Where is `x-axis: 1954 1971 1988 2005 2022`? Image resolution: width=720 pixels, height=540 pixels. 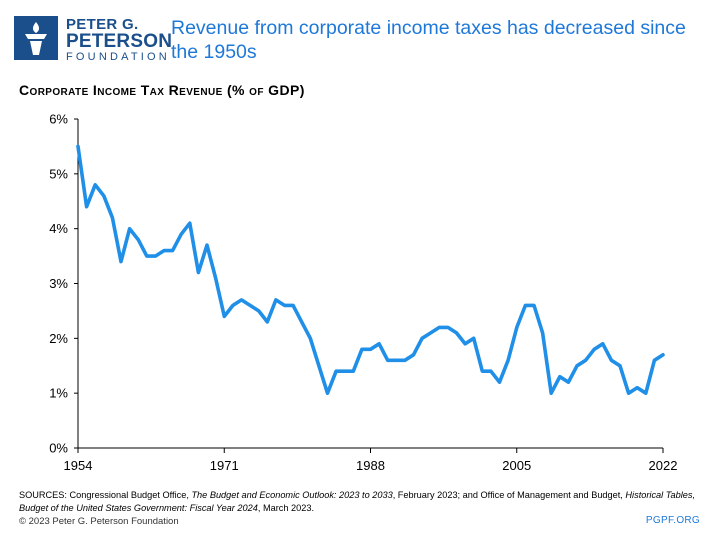 x-axis: 1954 1971 1988 2005 2022 is located at coordinates (371, 460).